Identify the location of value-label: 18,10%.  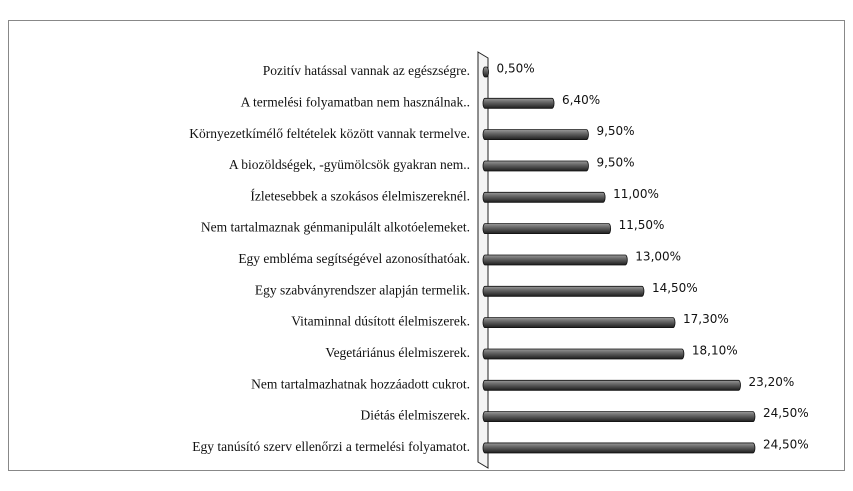
(715, 350).